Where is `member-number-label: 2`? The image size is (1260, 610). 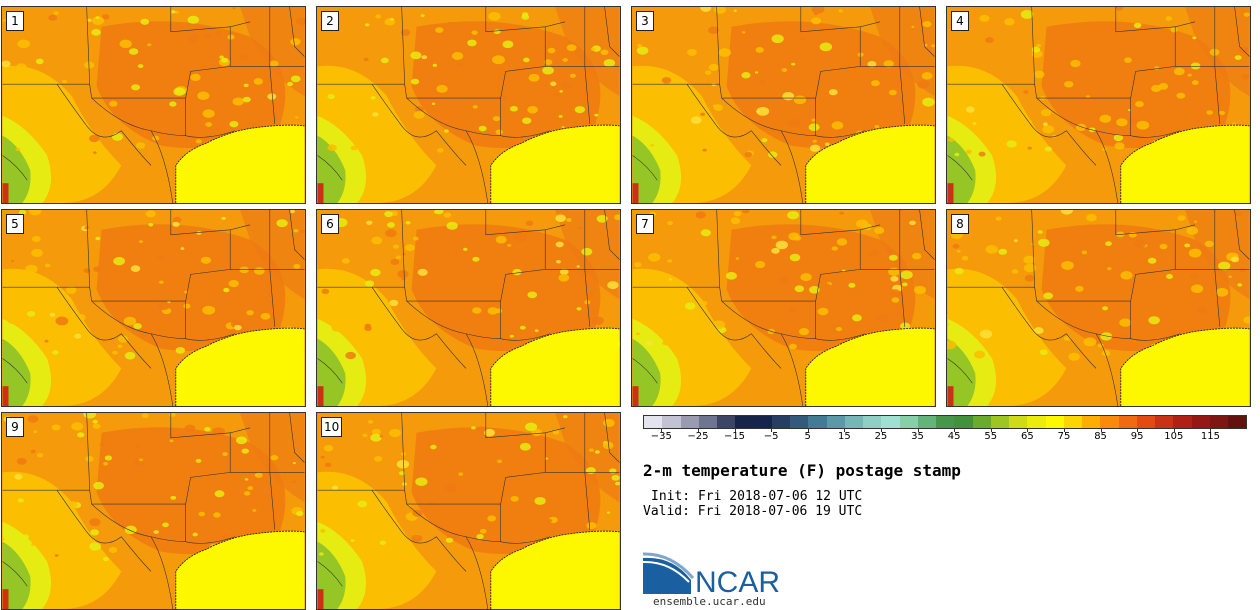 member-number-label: 2 is located at coordinates (330, 21).